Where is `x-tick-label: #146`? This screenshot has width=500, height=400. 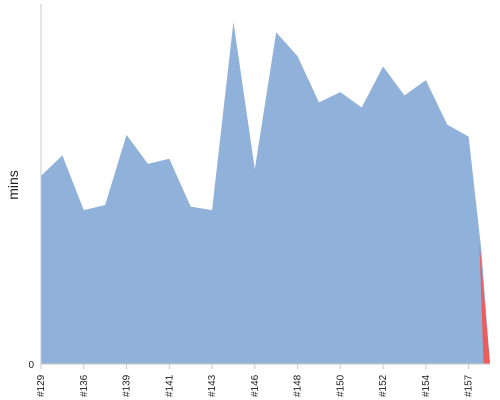 x-tick-label: #146 is located at coordinates (255, 385).